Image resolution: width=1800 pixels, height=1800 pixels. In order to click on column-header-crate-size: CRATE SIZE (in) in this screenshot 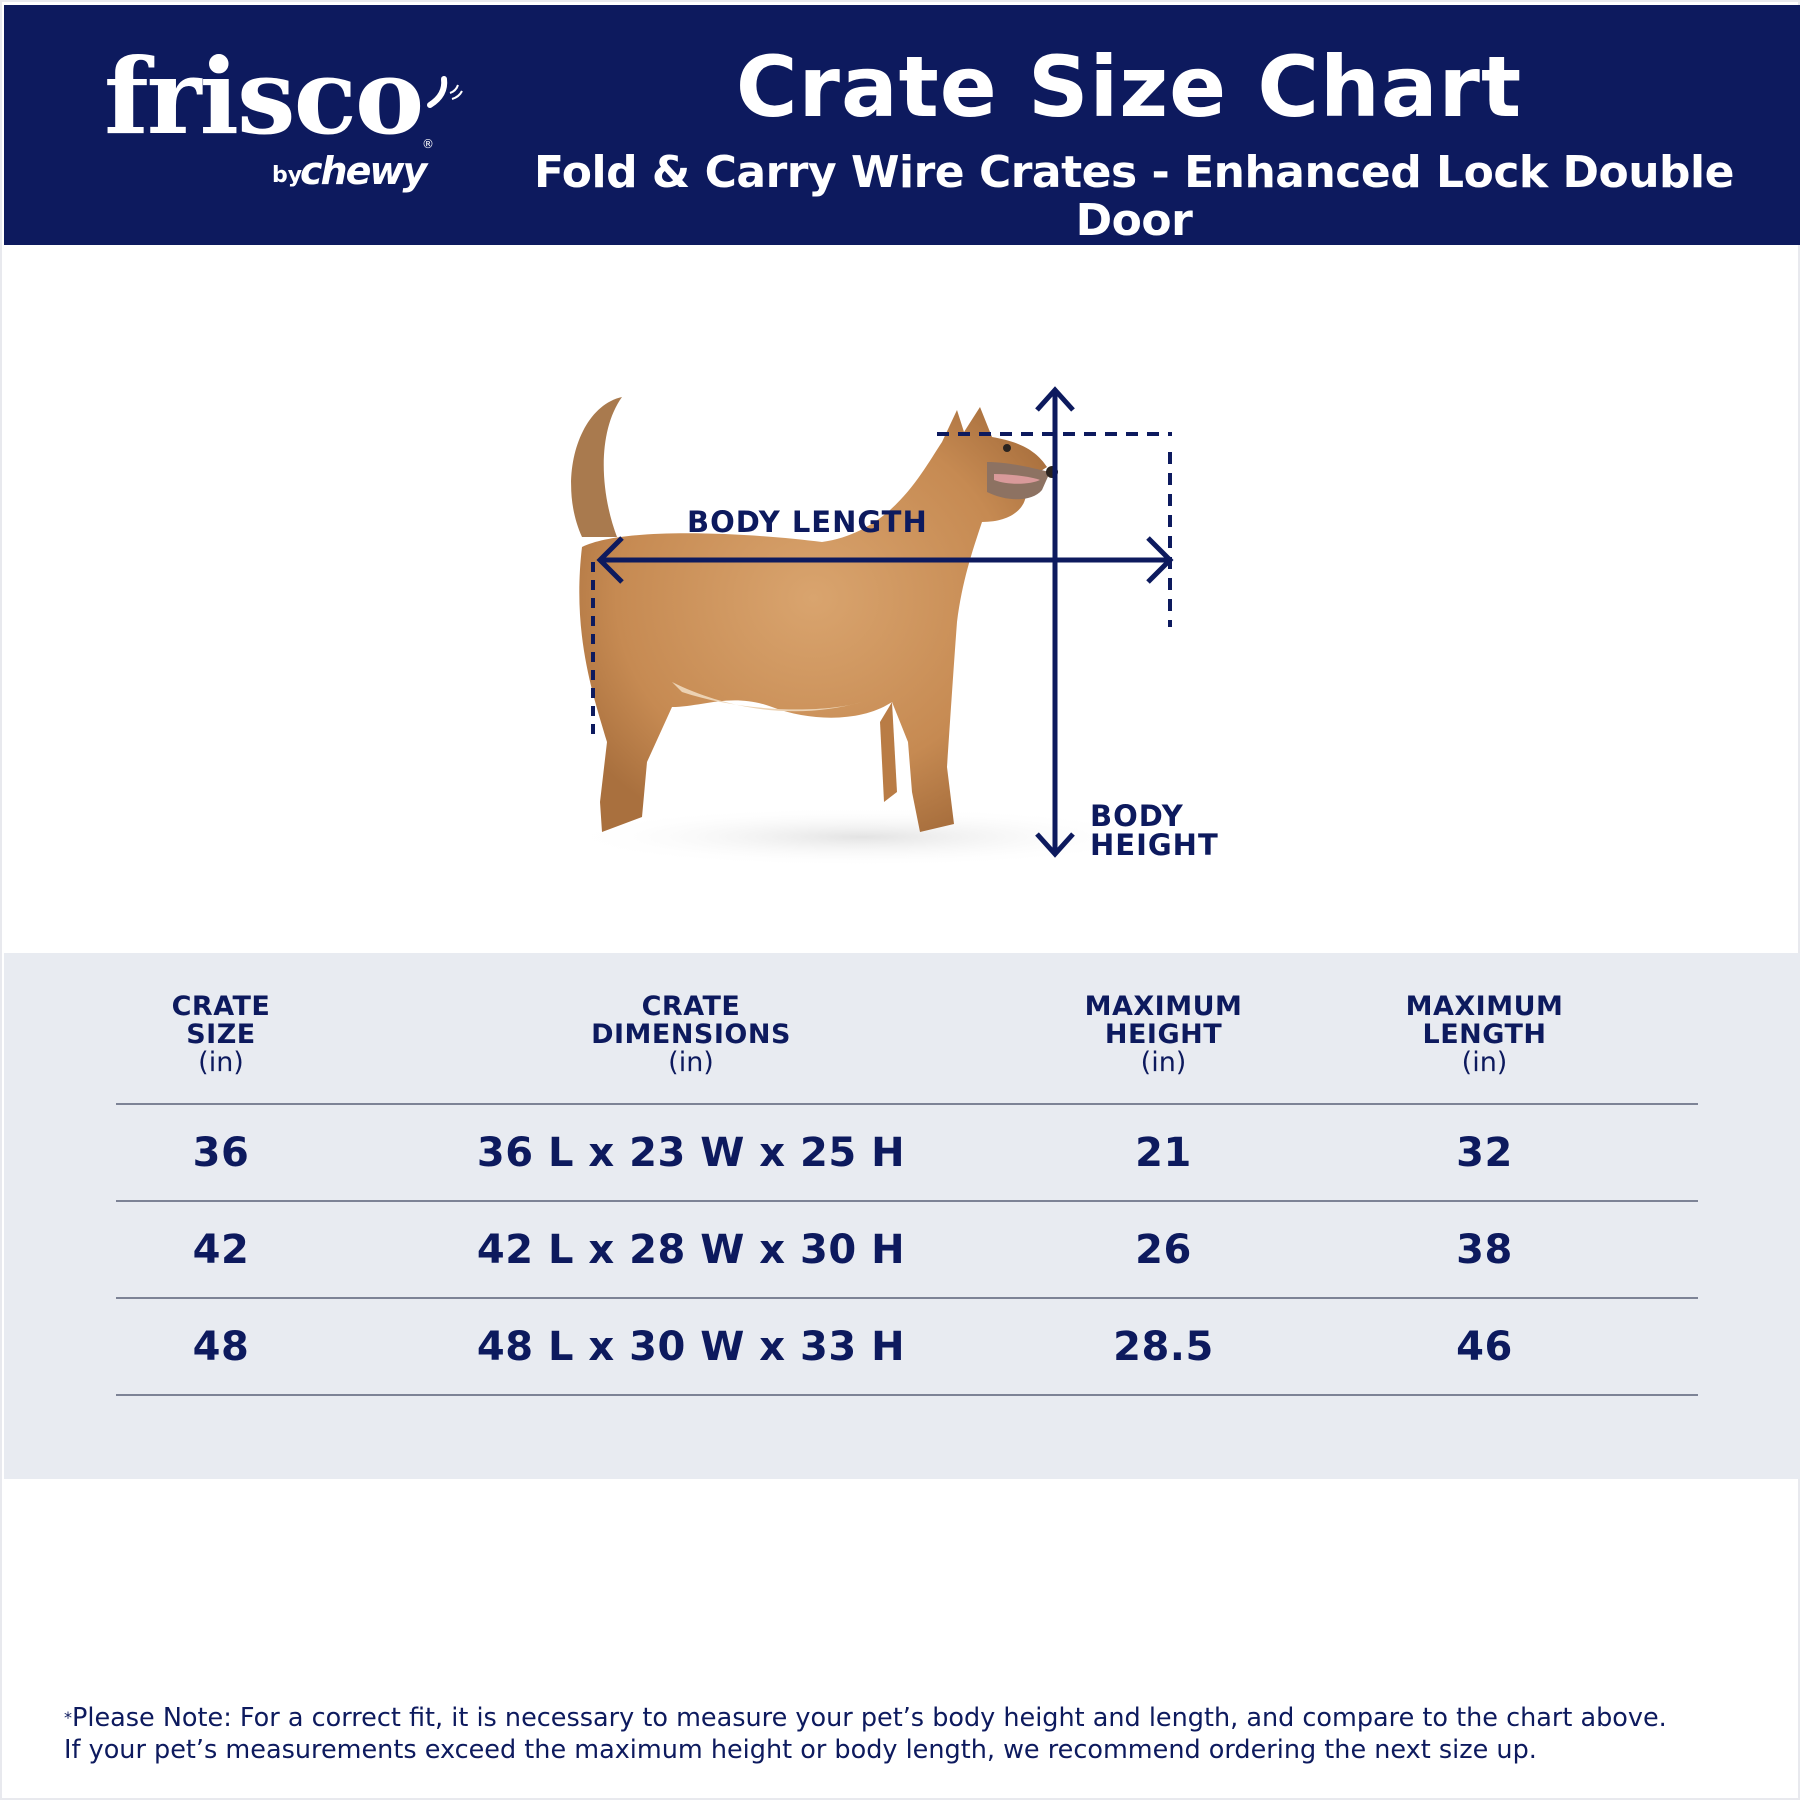, I will do `click(221, 1049)`.